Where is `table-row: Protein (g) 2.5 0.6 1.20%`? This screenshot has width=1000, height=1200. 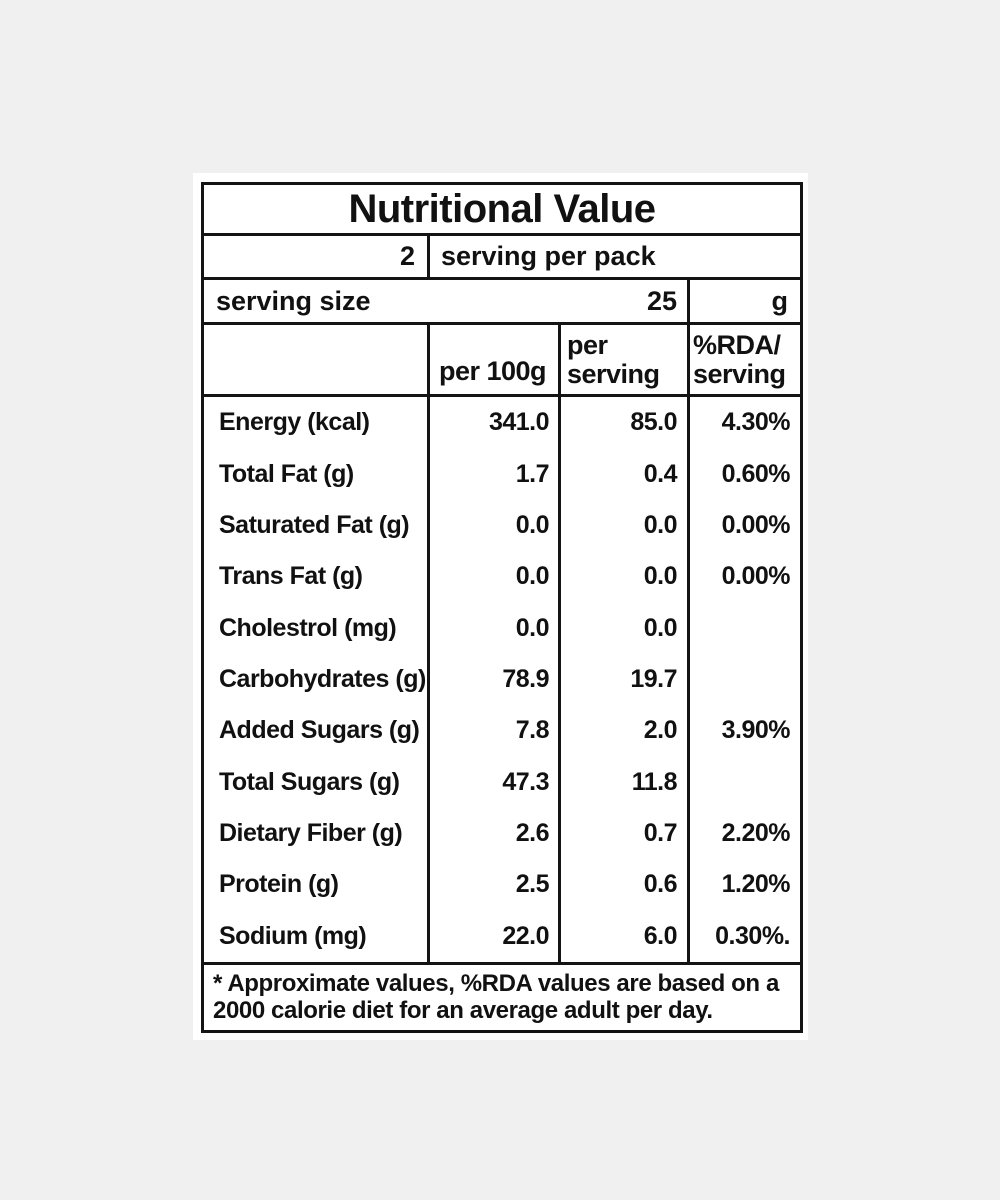 table-row: Protein (g) 2.5 0.6 1.20% is located at coordinates (502, 884).